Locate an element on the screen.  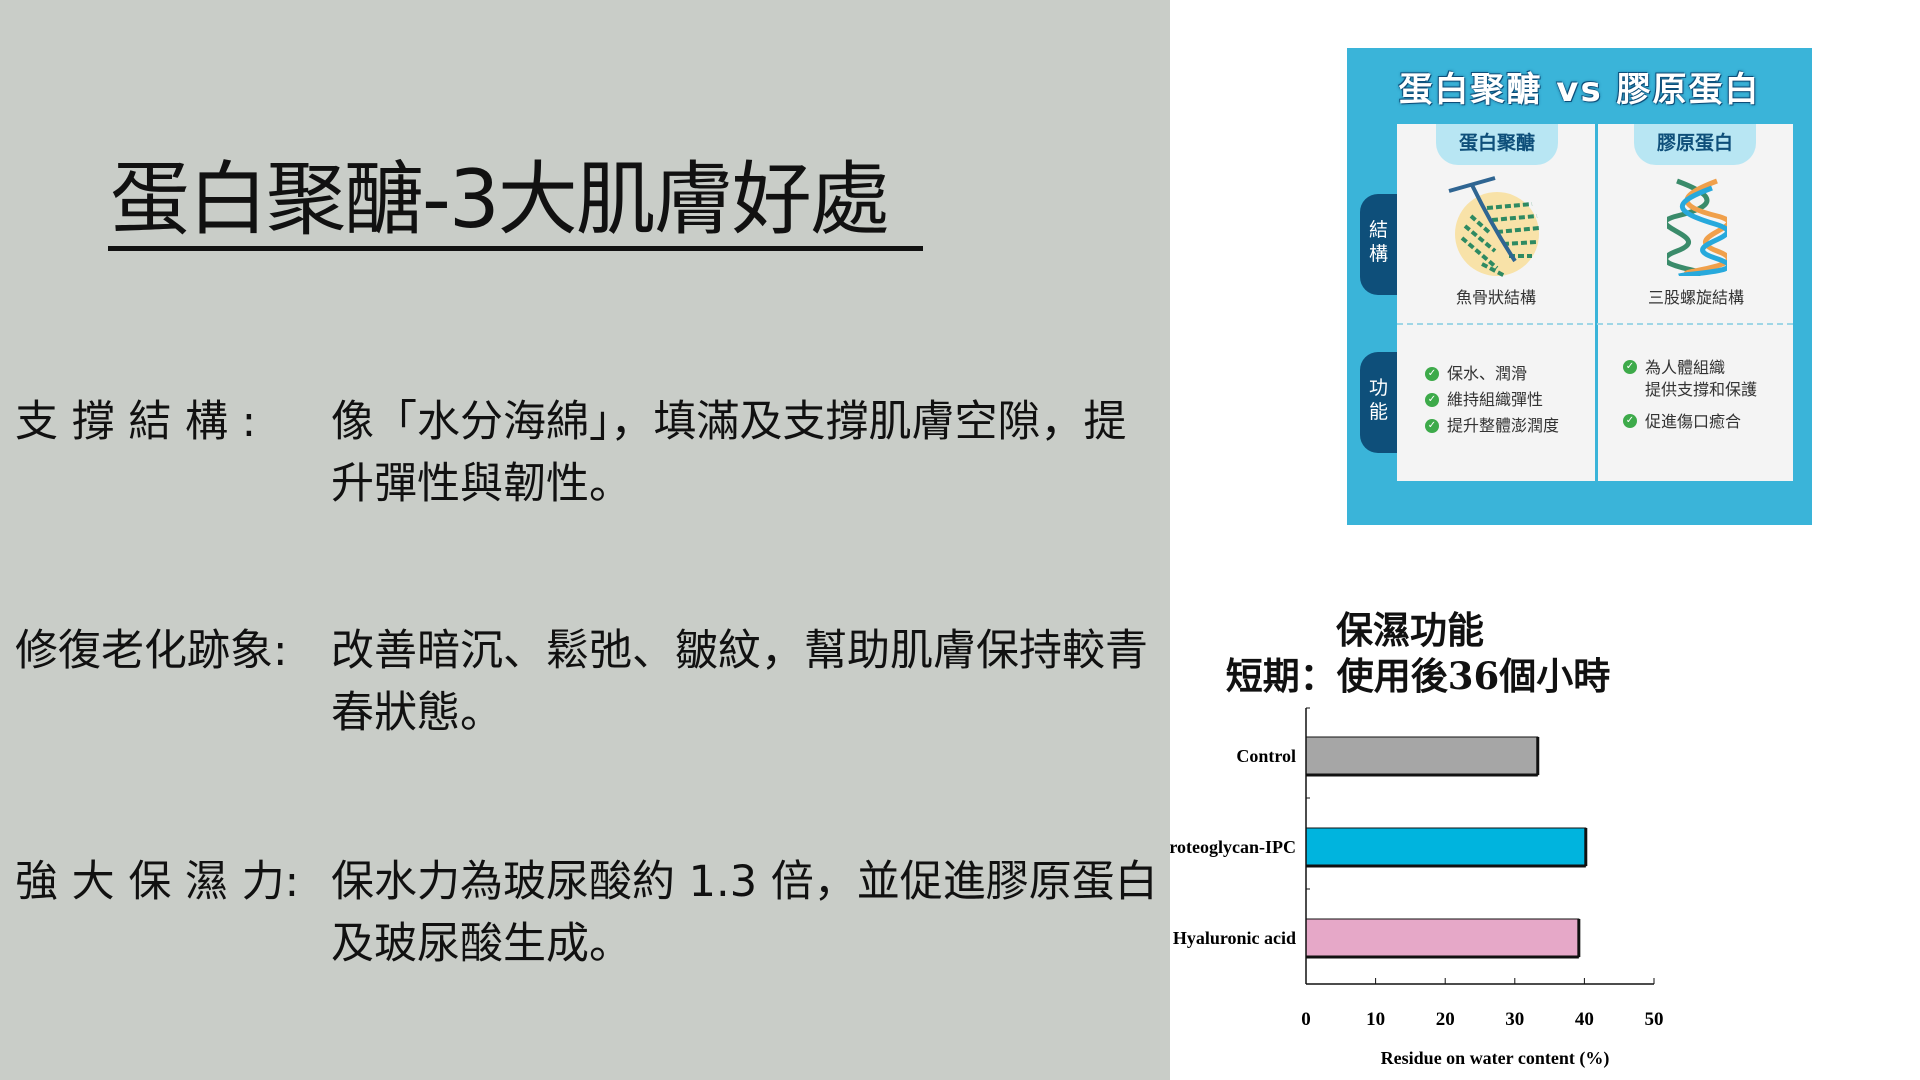
column-header: 膠原蛋白 is located at coordinates (1695, 144).